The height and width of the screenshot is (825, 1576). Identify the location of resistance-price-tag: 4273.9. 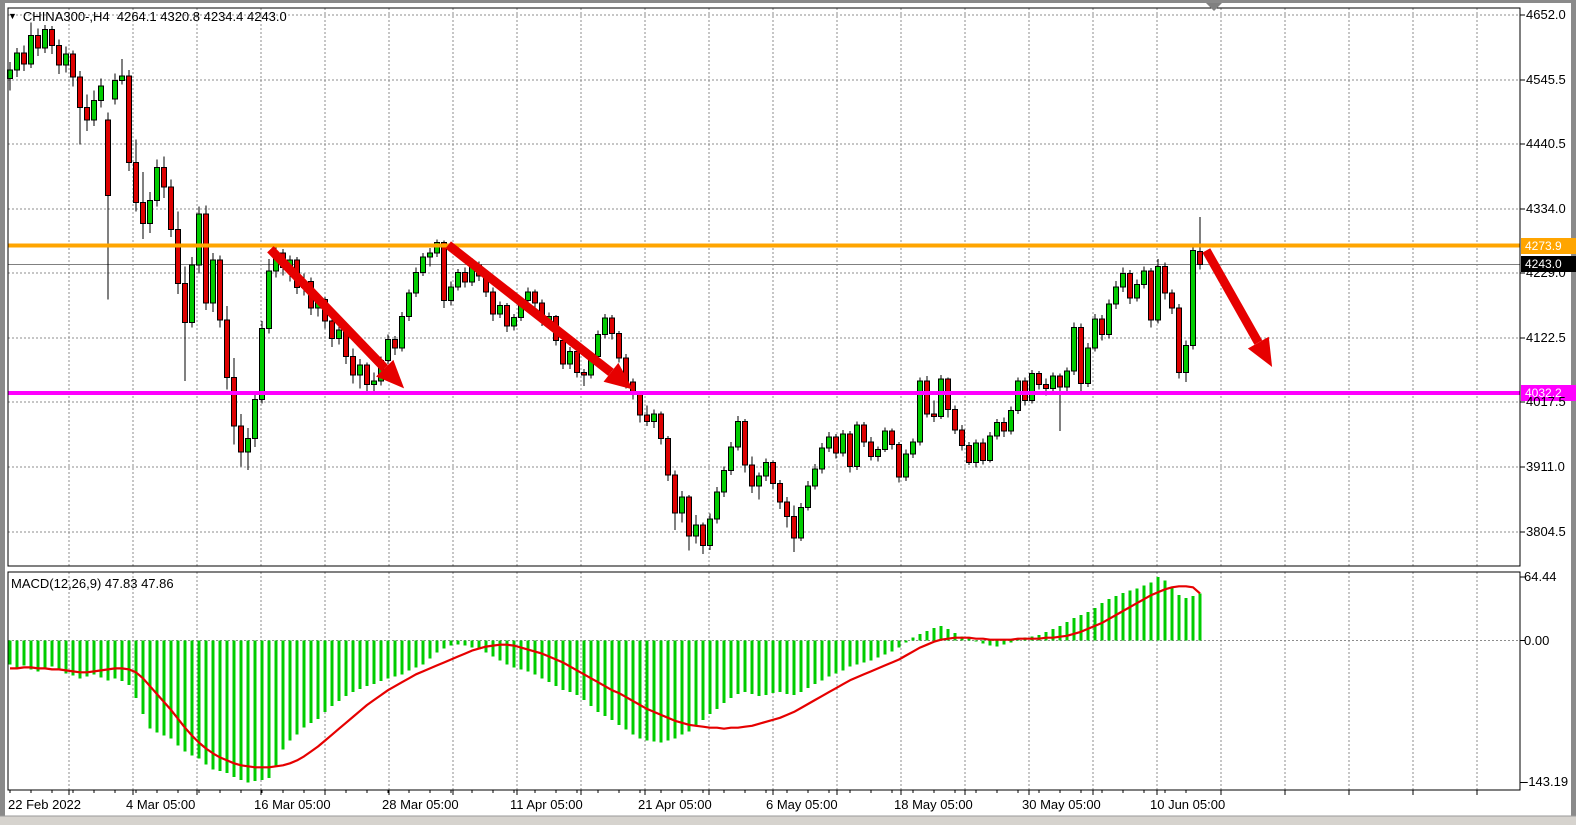
(1548, 245).